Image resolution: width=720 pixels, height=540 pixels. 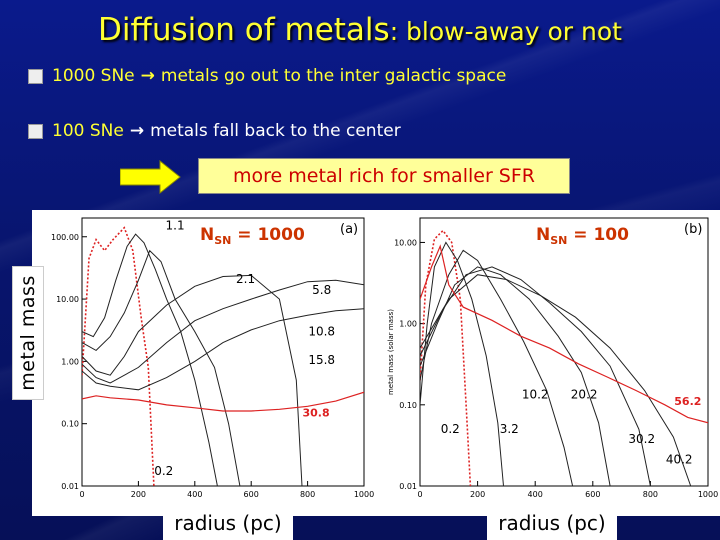 I want to click on callout-box: more metal rich for smaller SFR, so click(x=384, y=176).